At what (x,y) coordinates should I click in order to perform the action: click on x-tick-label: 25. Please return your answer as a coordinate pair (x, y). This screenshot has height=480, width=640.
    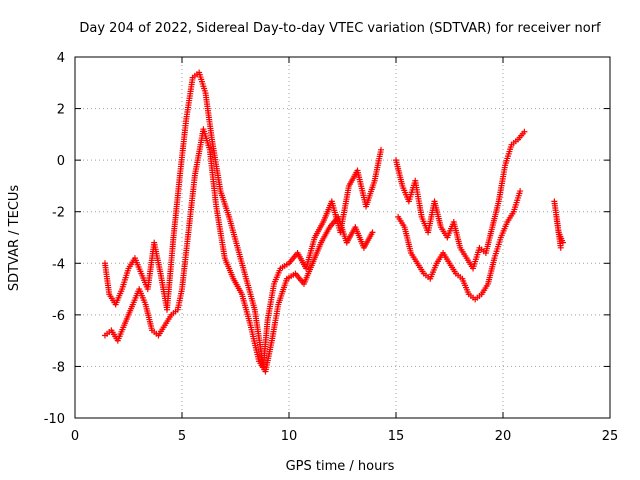
    Looking at the image, I should click on (610, 436).